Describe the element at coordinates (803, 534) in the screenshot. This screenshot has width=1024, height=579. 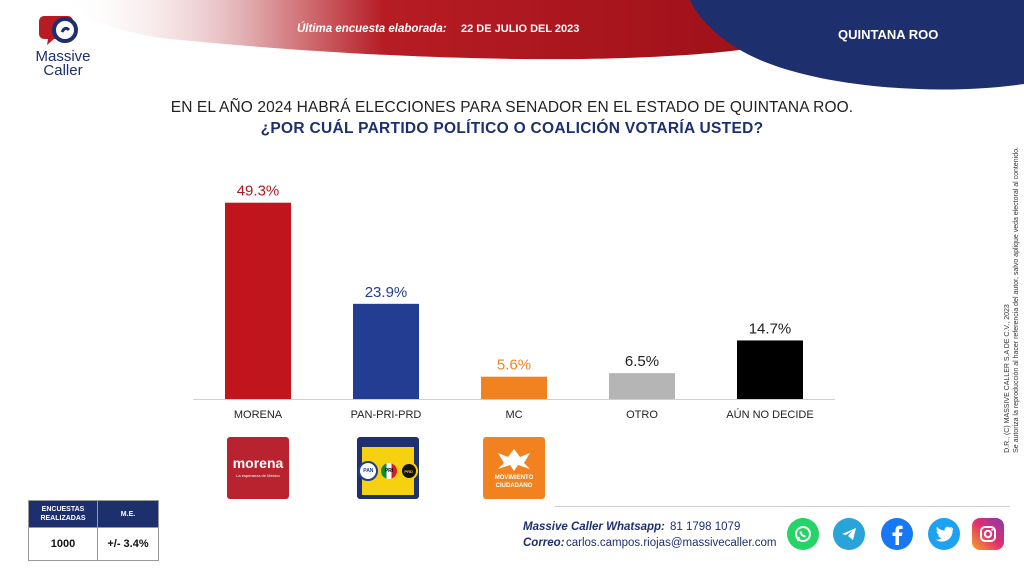
I see `whatsapp-icon` at that location.